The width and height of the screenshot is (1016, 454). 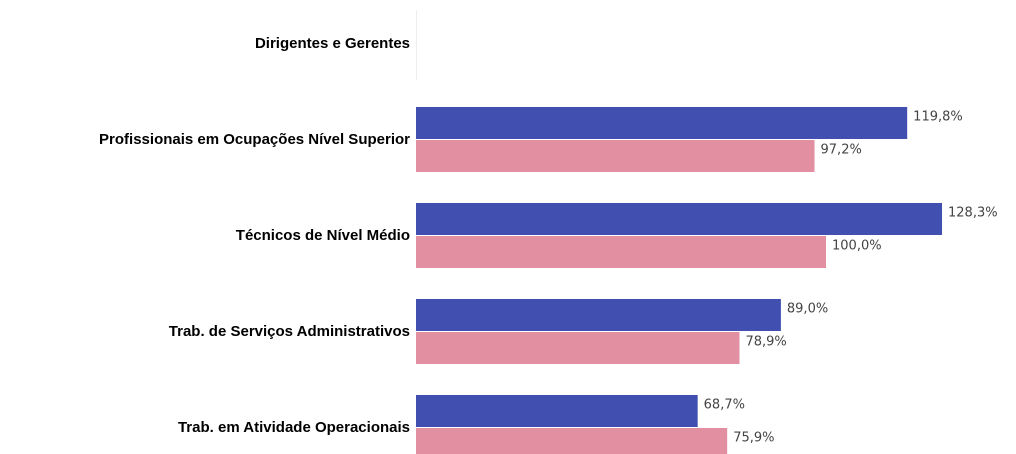 What do you see at coordinates (973, 213) in the screenshot?
I see `value-label: 128,3%` at bounding box center [973, 213].